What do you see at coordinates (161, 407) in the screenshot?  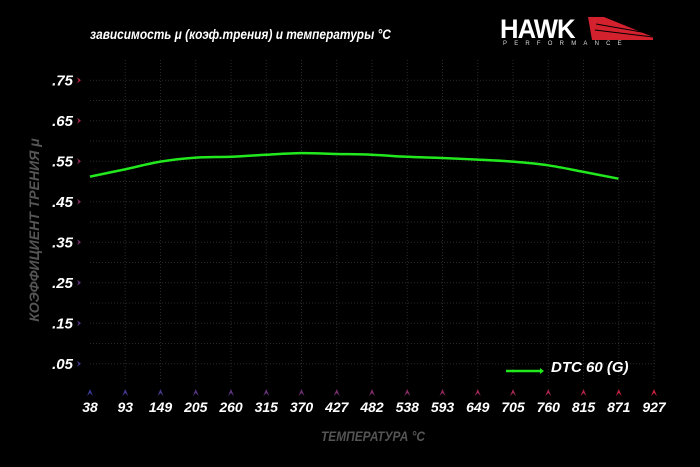 I see `x-tick-label: 149` at bounding box center [161, 407].